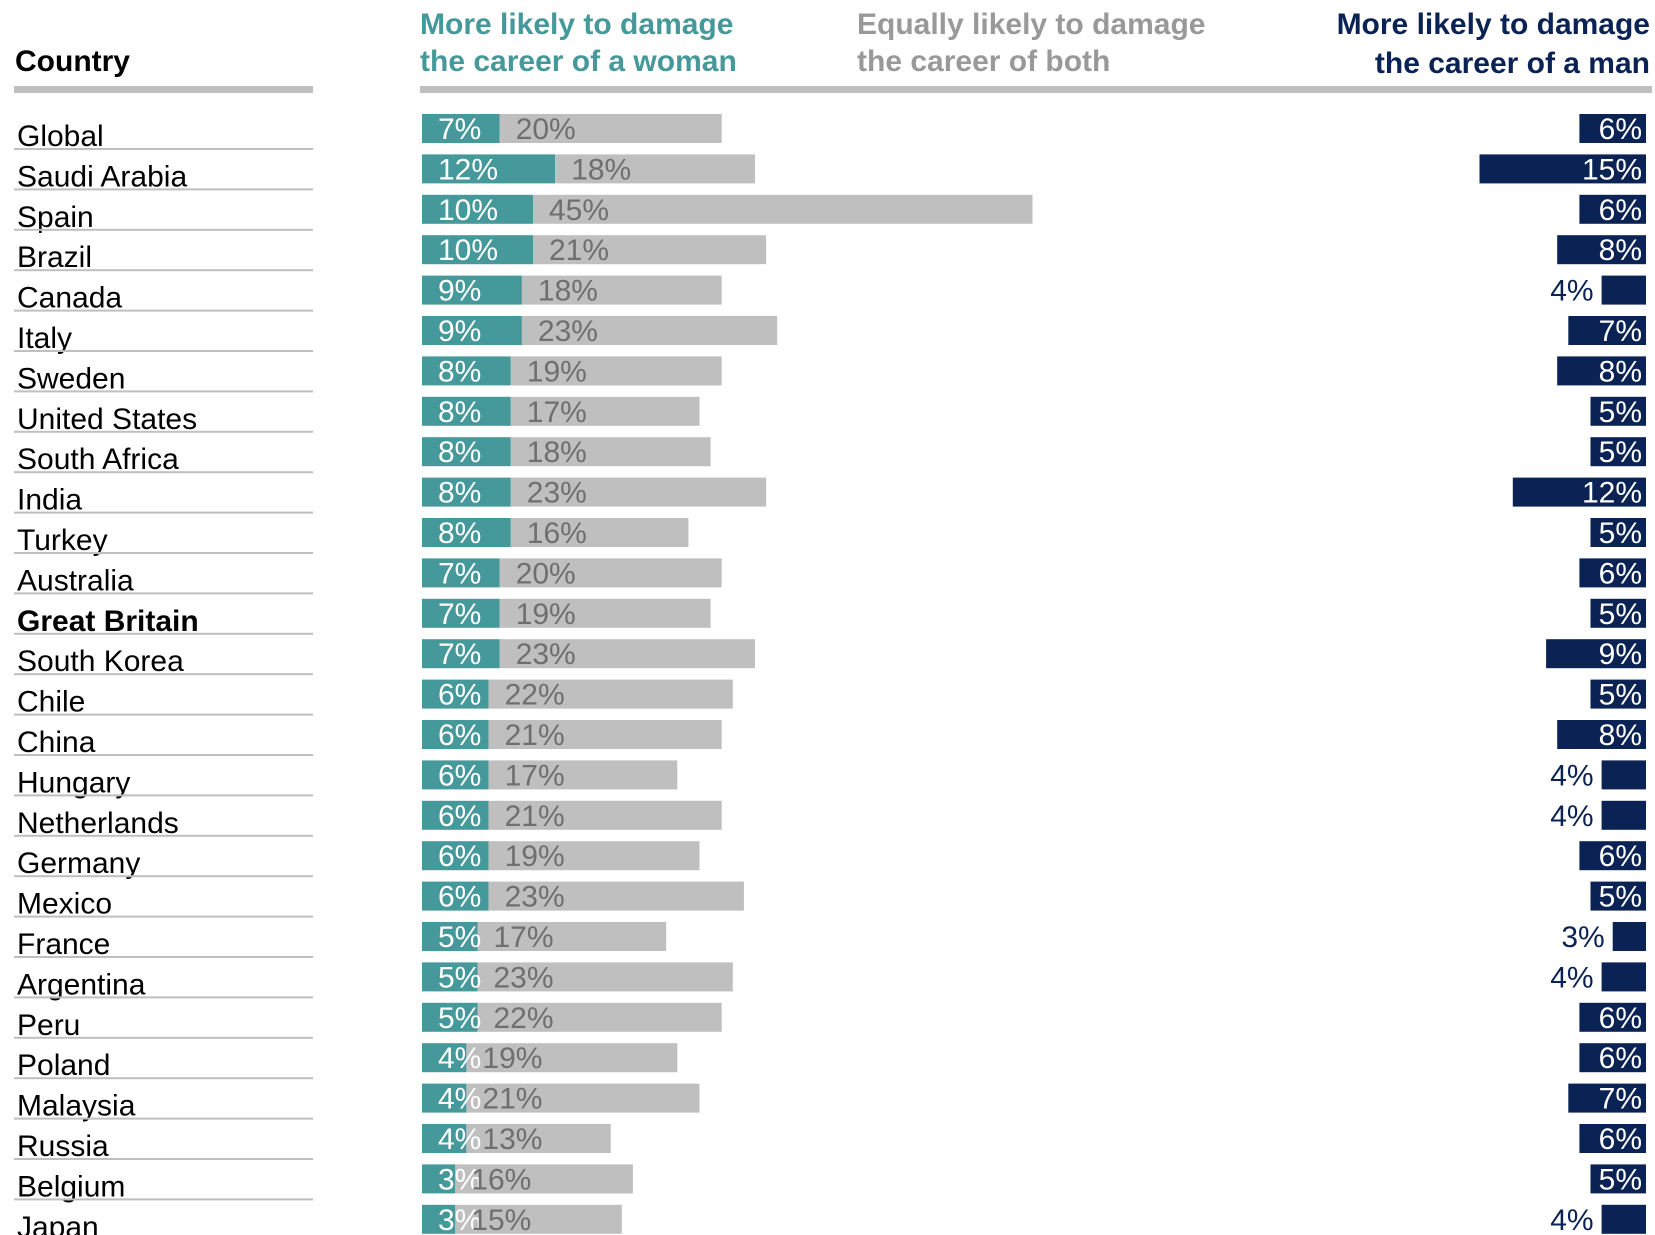  What do you see at coordinates (1493, 24) in the screenshot?
I see `header-man-line1: More likely to damage` at bounding box center [1493, 24].